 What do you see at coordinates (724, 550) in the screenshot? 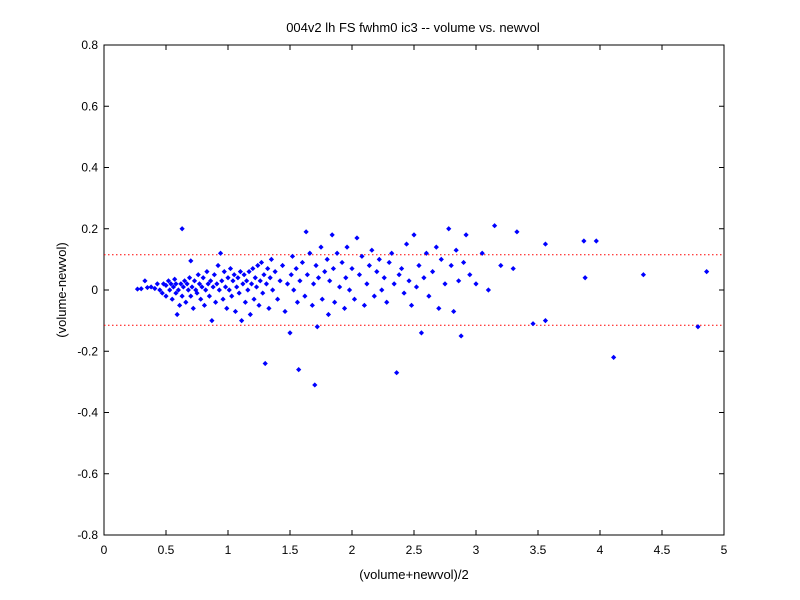
I see `x-tick-label-10: 5` at bounding box center [724, 550].